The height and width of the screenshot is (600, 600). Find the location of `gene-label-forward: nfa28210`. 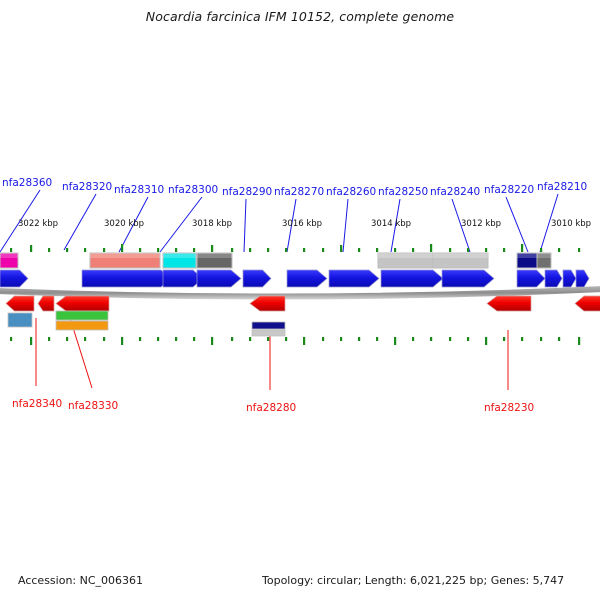

gene-label-forward: nfa28210 is located at coordinates (562, 187).